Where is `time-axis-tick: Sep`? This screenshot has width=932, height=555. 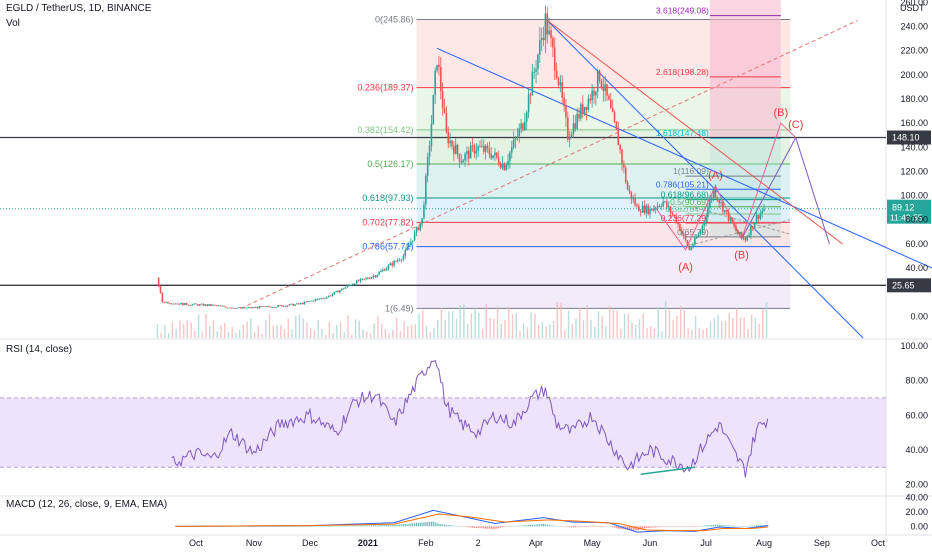
time-axis-tick: Sep is located at coordinates (822, 543).